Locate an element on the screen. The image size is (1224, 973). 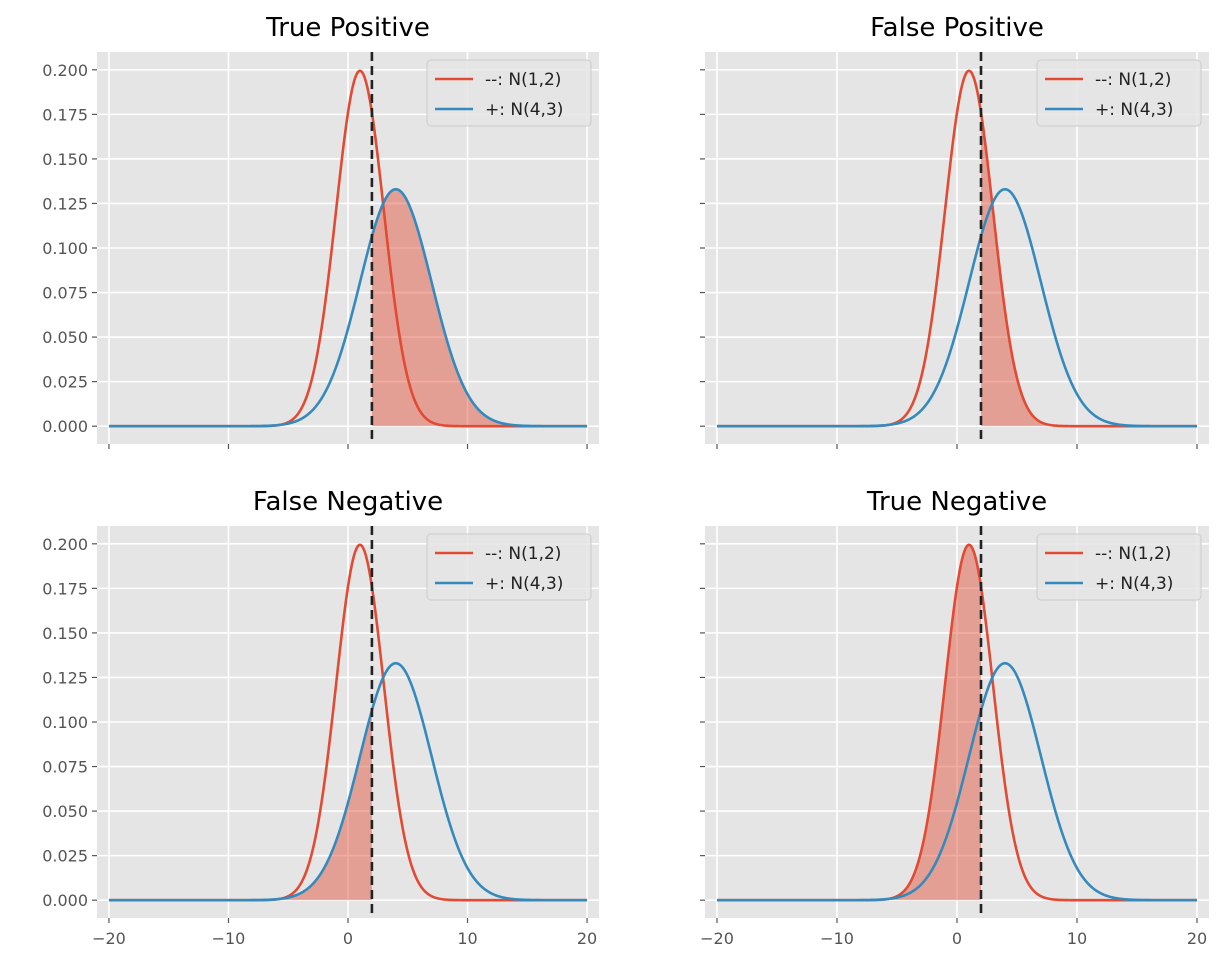
subplot-title: False Positive is located at coordinates (957, 28).